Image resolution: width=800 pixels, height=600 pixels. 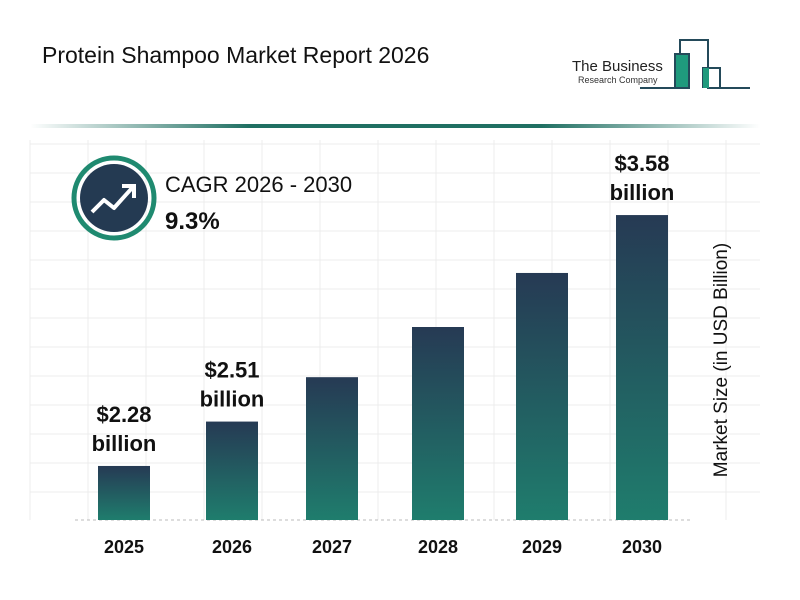 What do you see at coordinates (114, 198) in the screenshot?
I see `cagr-icon` at bounding box center [114, 198].